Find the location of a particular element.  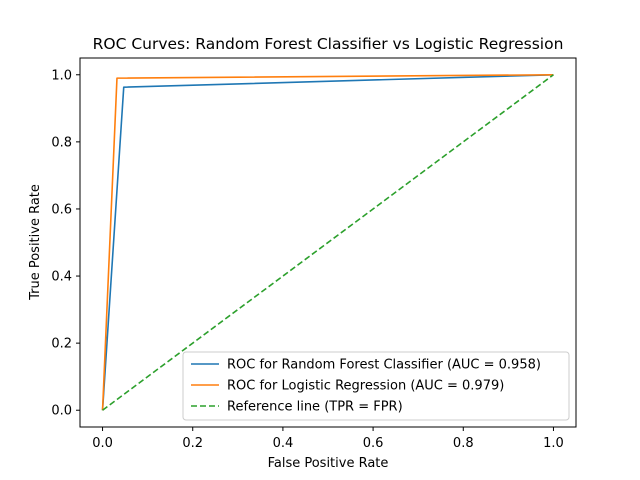

y-tick-label: 0.8 is located at coordinates (61, 142).